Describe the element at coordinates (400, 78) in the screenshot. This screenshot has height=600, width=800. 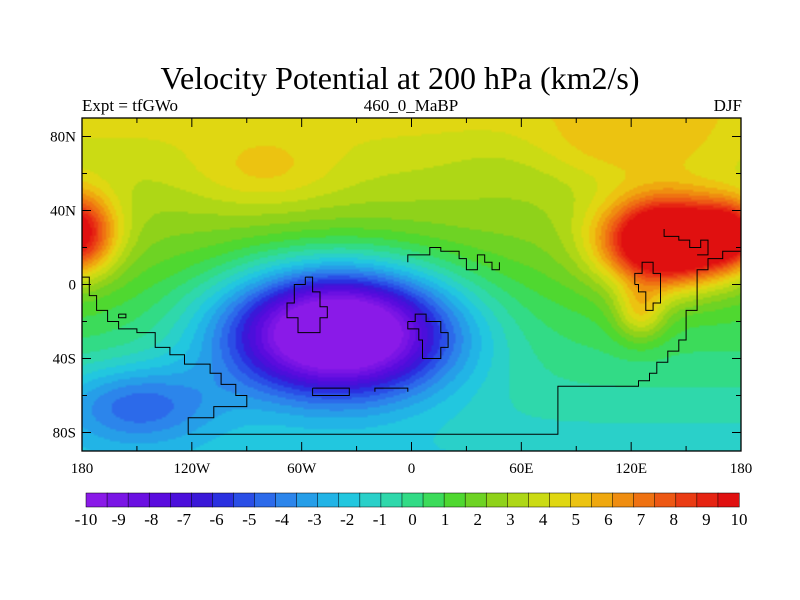
I see `chart-title: Velocity Potential at 200 hPa (km2/s)` at that location.